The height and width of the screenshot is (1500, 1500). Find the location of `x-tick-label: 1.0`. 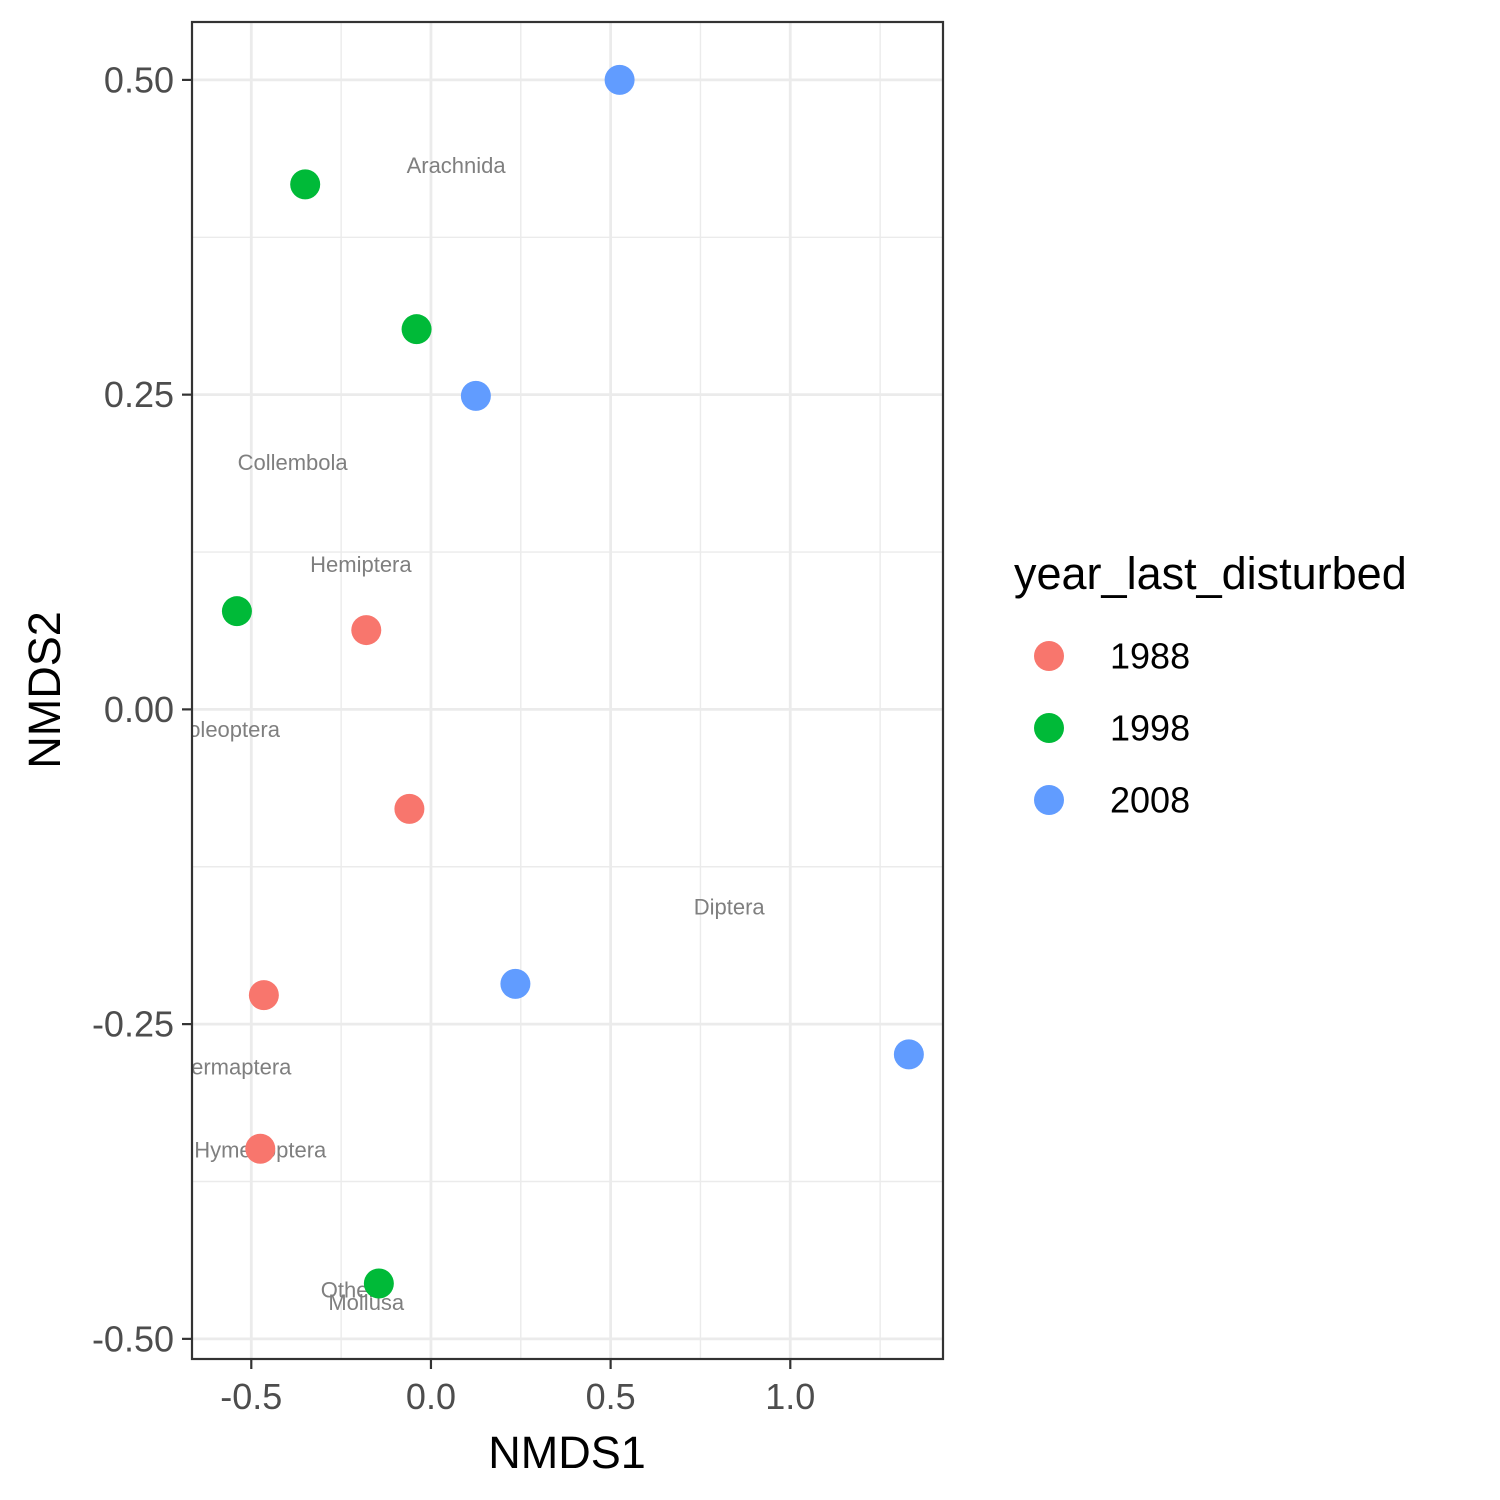

x-tick-label: 1.0 is located at coordinates (790, 1396).